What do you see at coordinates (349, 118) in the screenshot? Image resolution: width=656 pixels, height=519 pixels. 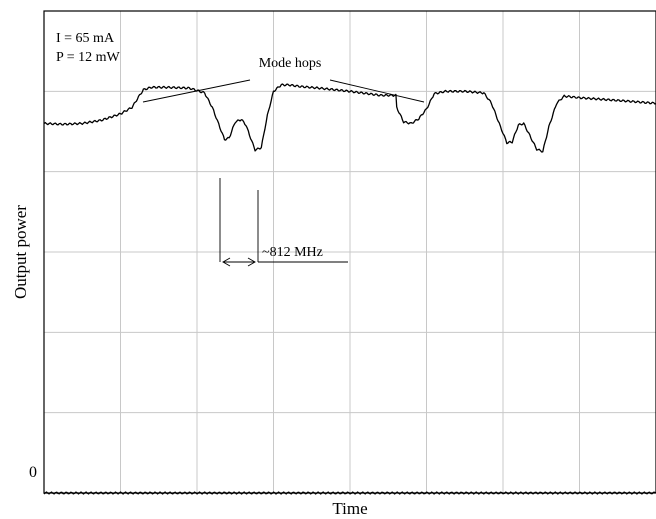 I see `series-line-output` at bounding box center [349, 118].